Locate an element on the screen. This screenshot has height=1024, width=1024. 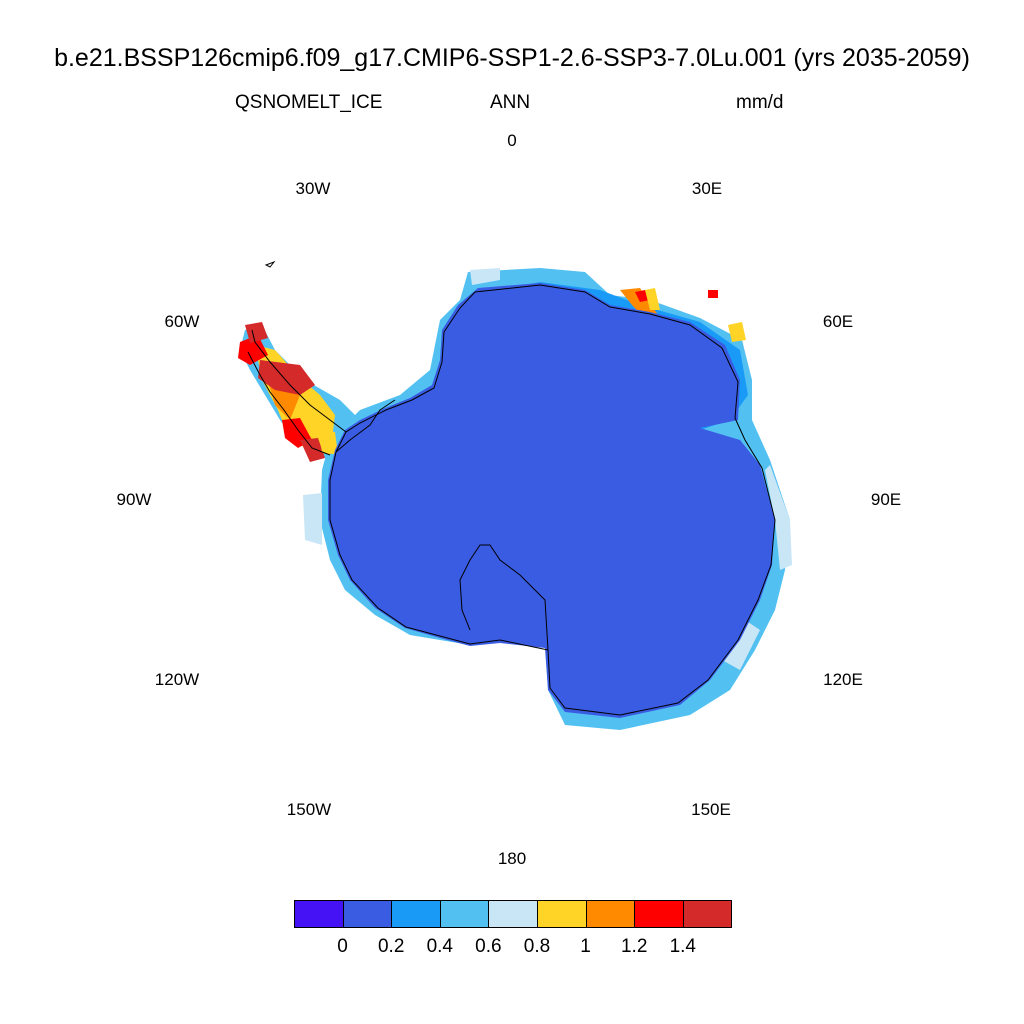
season-label: ANN is located at coordinates (510, 102).